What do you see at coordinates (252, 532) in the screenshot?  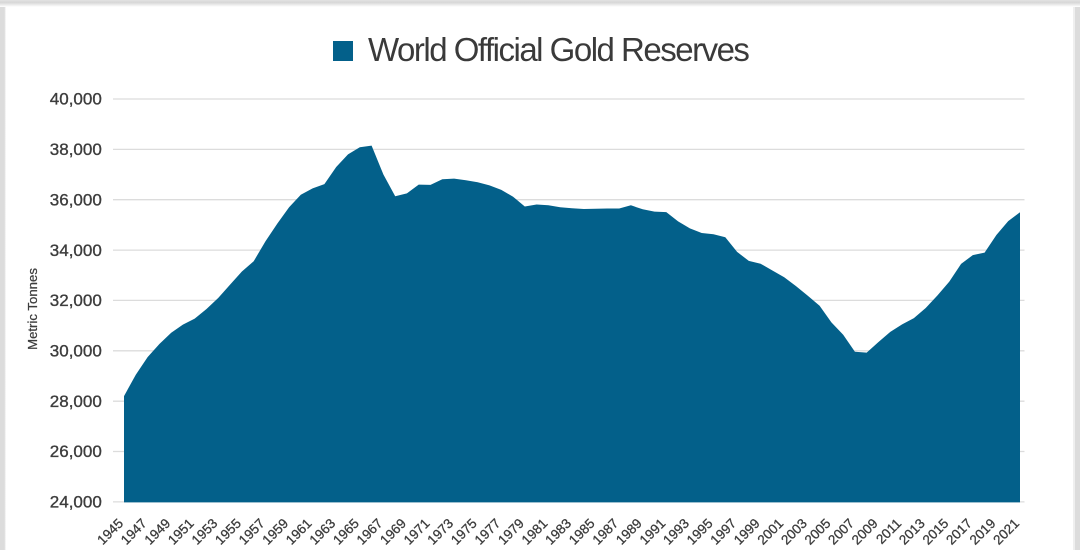 I see `svg-text: 1957` at bounding box center [252, 532].